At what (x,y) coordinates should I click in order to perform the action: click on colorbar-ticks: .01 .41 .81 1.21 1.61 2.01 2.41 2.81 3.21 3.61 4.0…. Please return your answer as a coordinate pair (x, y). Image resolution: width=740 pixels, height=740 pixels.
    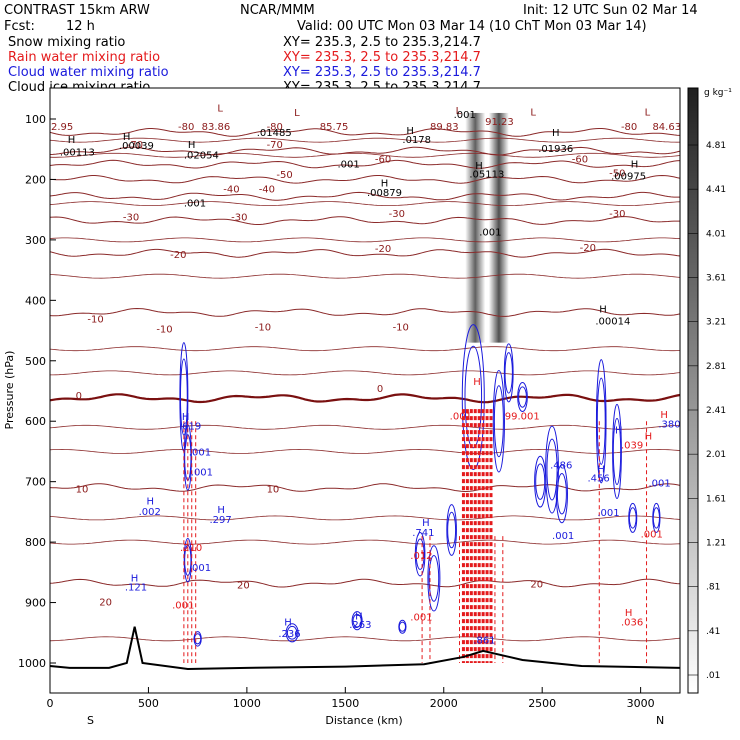
    Looking at the image, I should click on (707, 411).